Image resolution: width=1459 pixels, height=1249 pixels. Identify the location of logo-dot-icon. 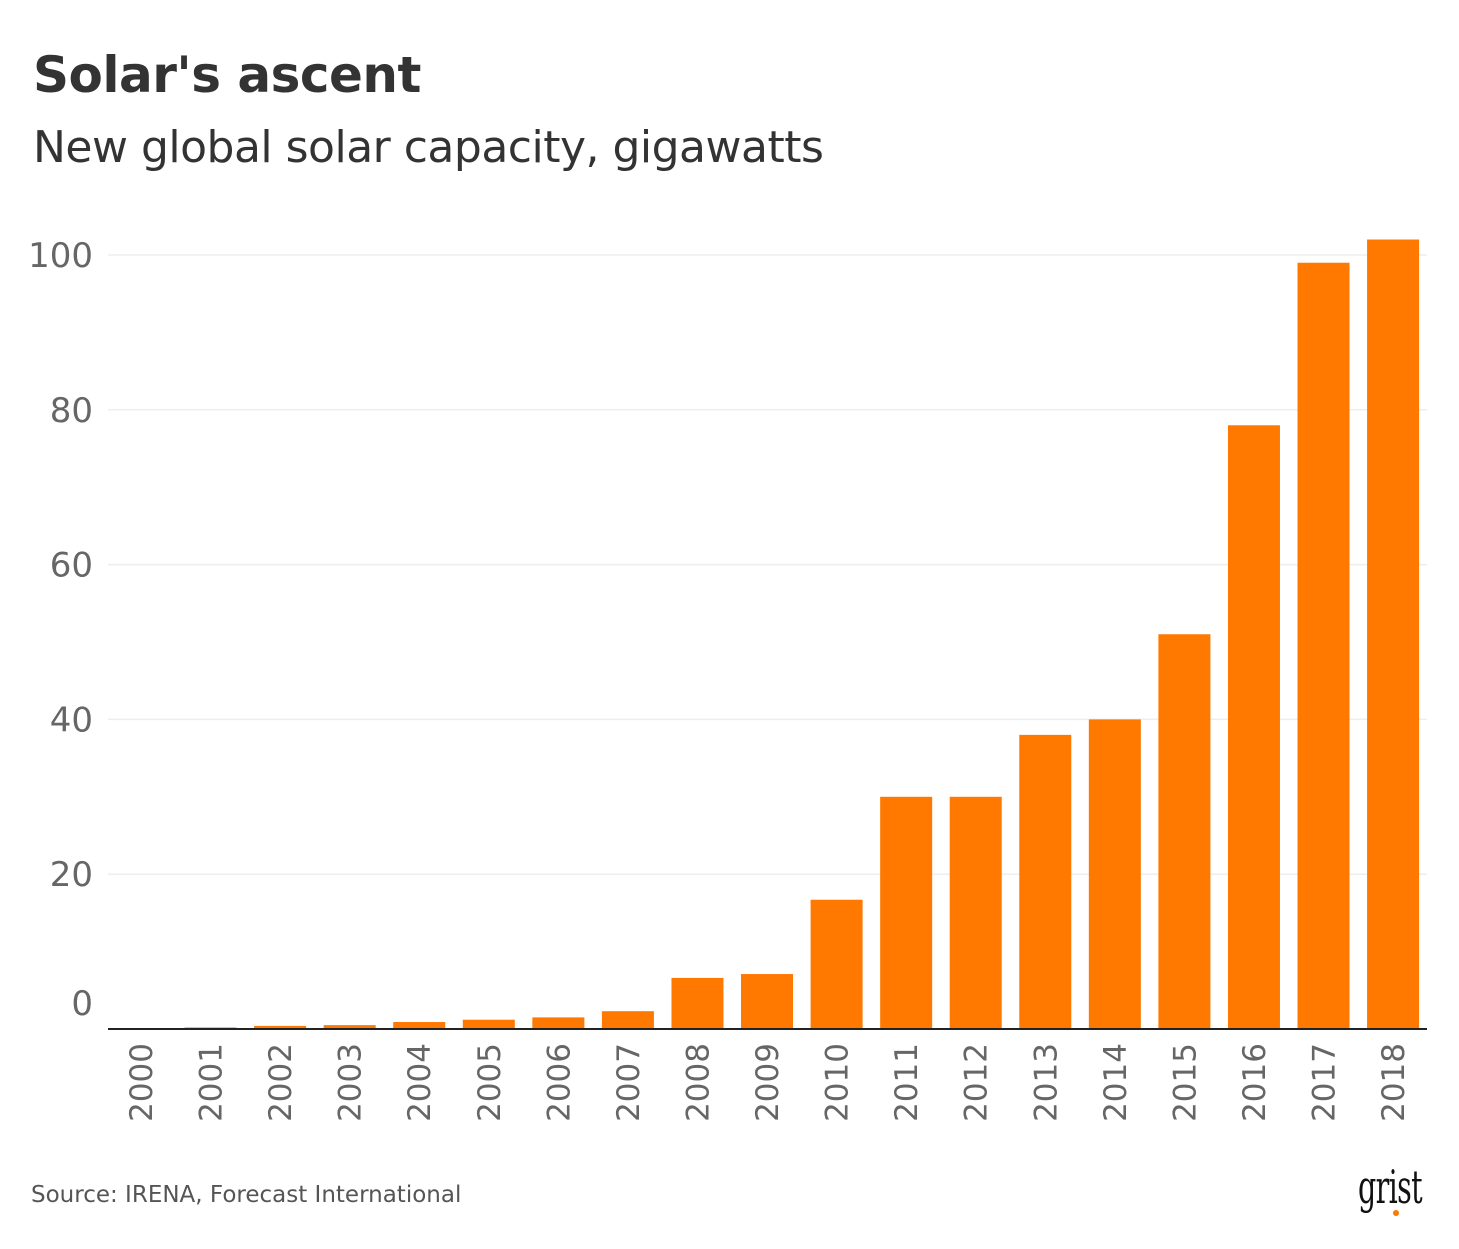
(1396, 1213).